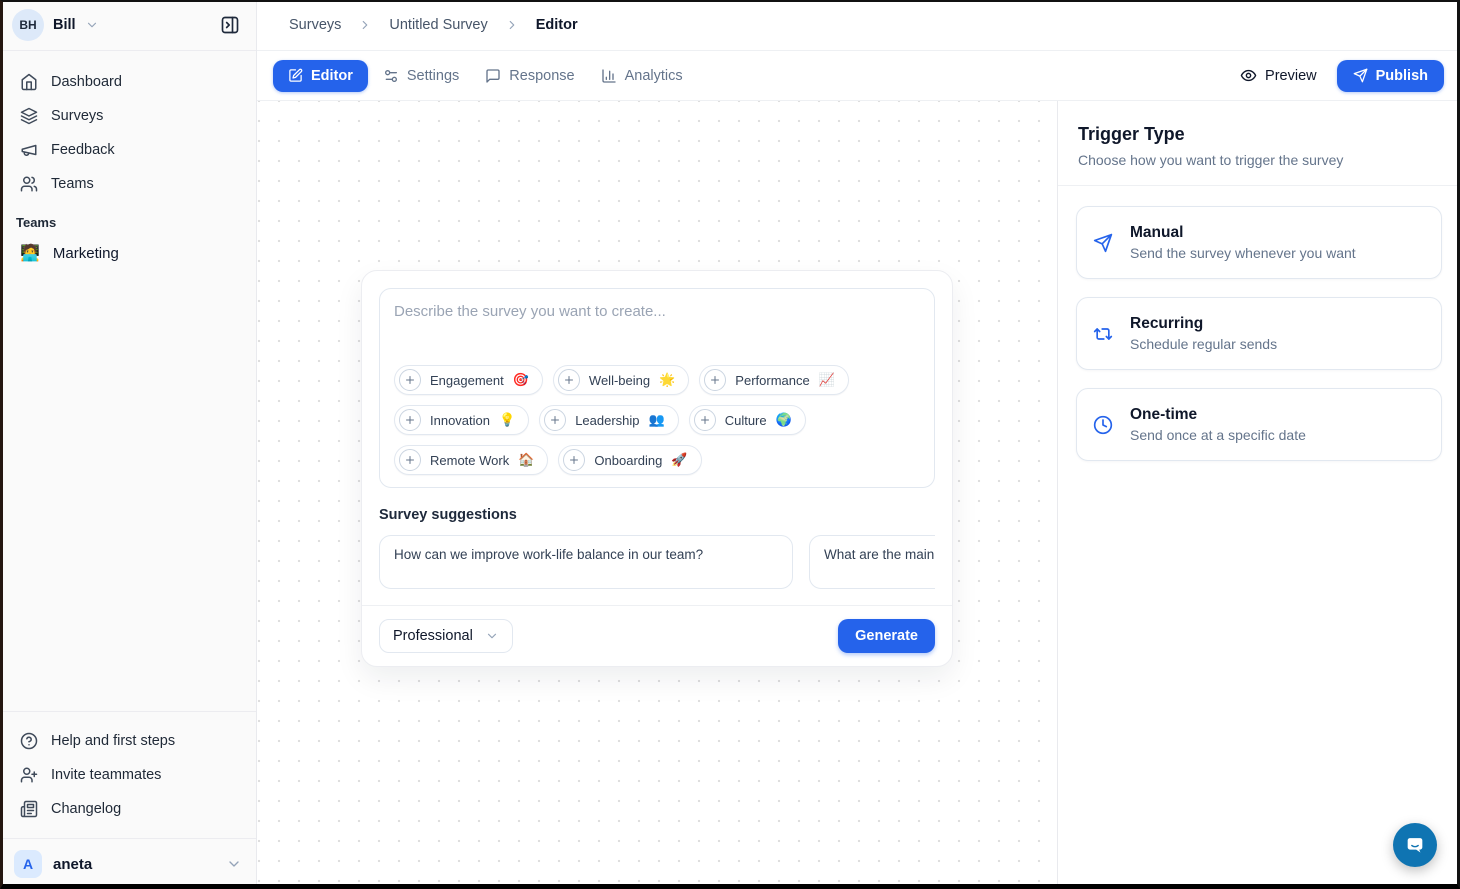 The height and width of the screenshot is (889, 1460). What do you see at coordinates (783, 419) in the screenshot?
I see `globe-emoji-icon: 🌍` at bounding box center [783, 419].